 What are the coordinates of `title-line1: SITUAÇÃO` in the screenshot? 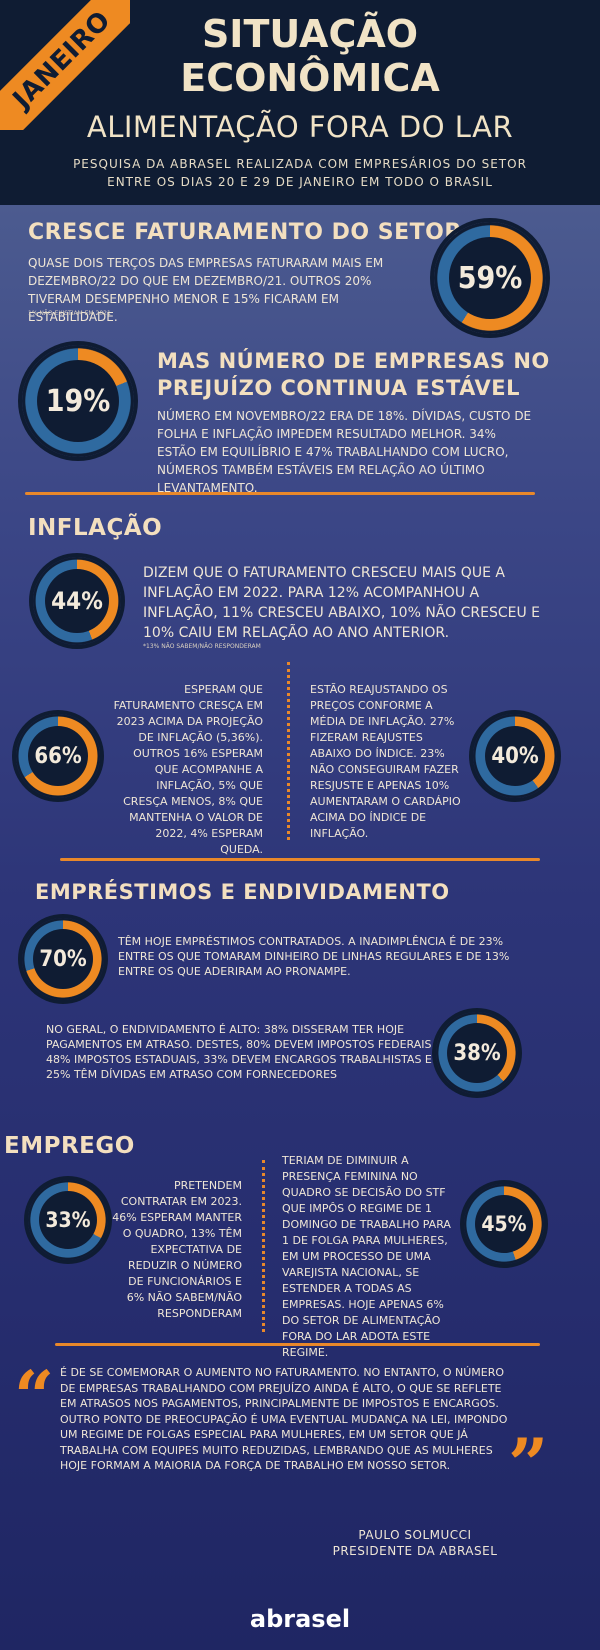 It's located at (310, 34).